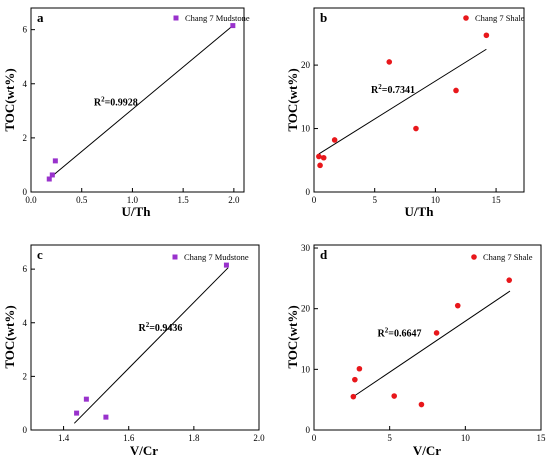 The width and height of the screenshot is (550, 466). What do you see at coordinates (306, 248) in the screenshot?
I see `y-tick-label: 30` at bounding box center [306, 248].